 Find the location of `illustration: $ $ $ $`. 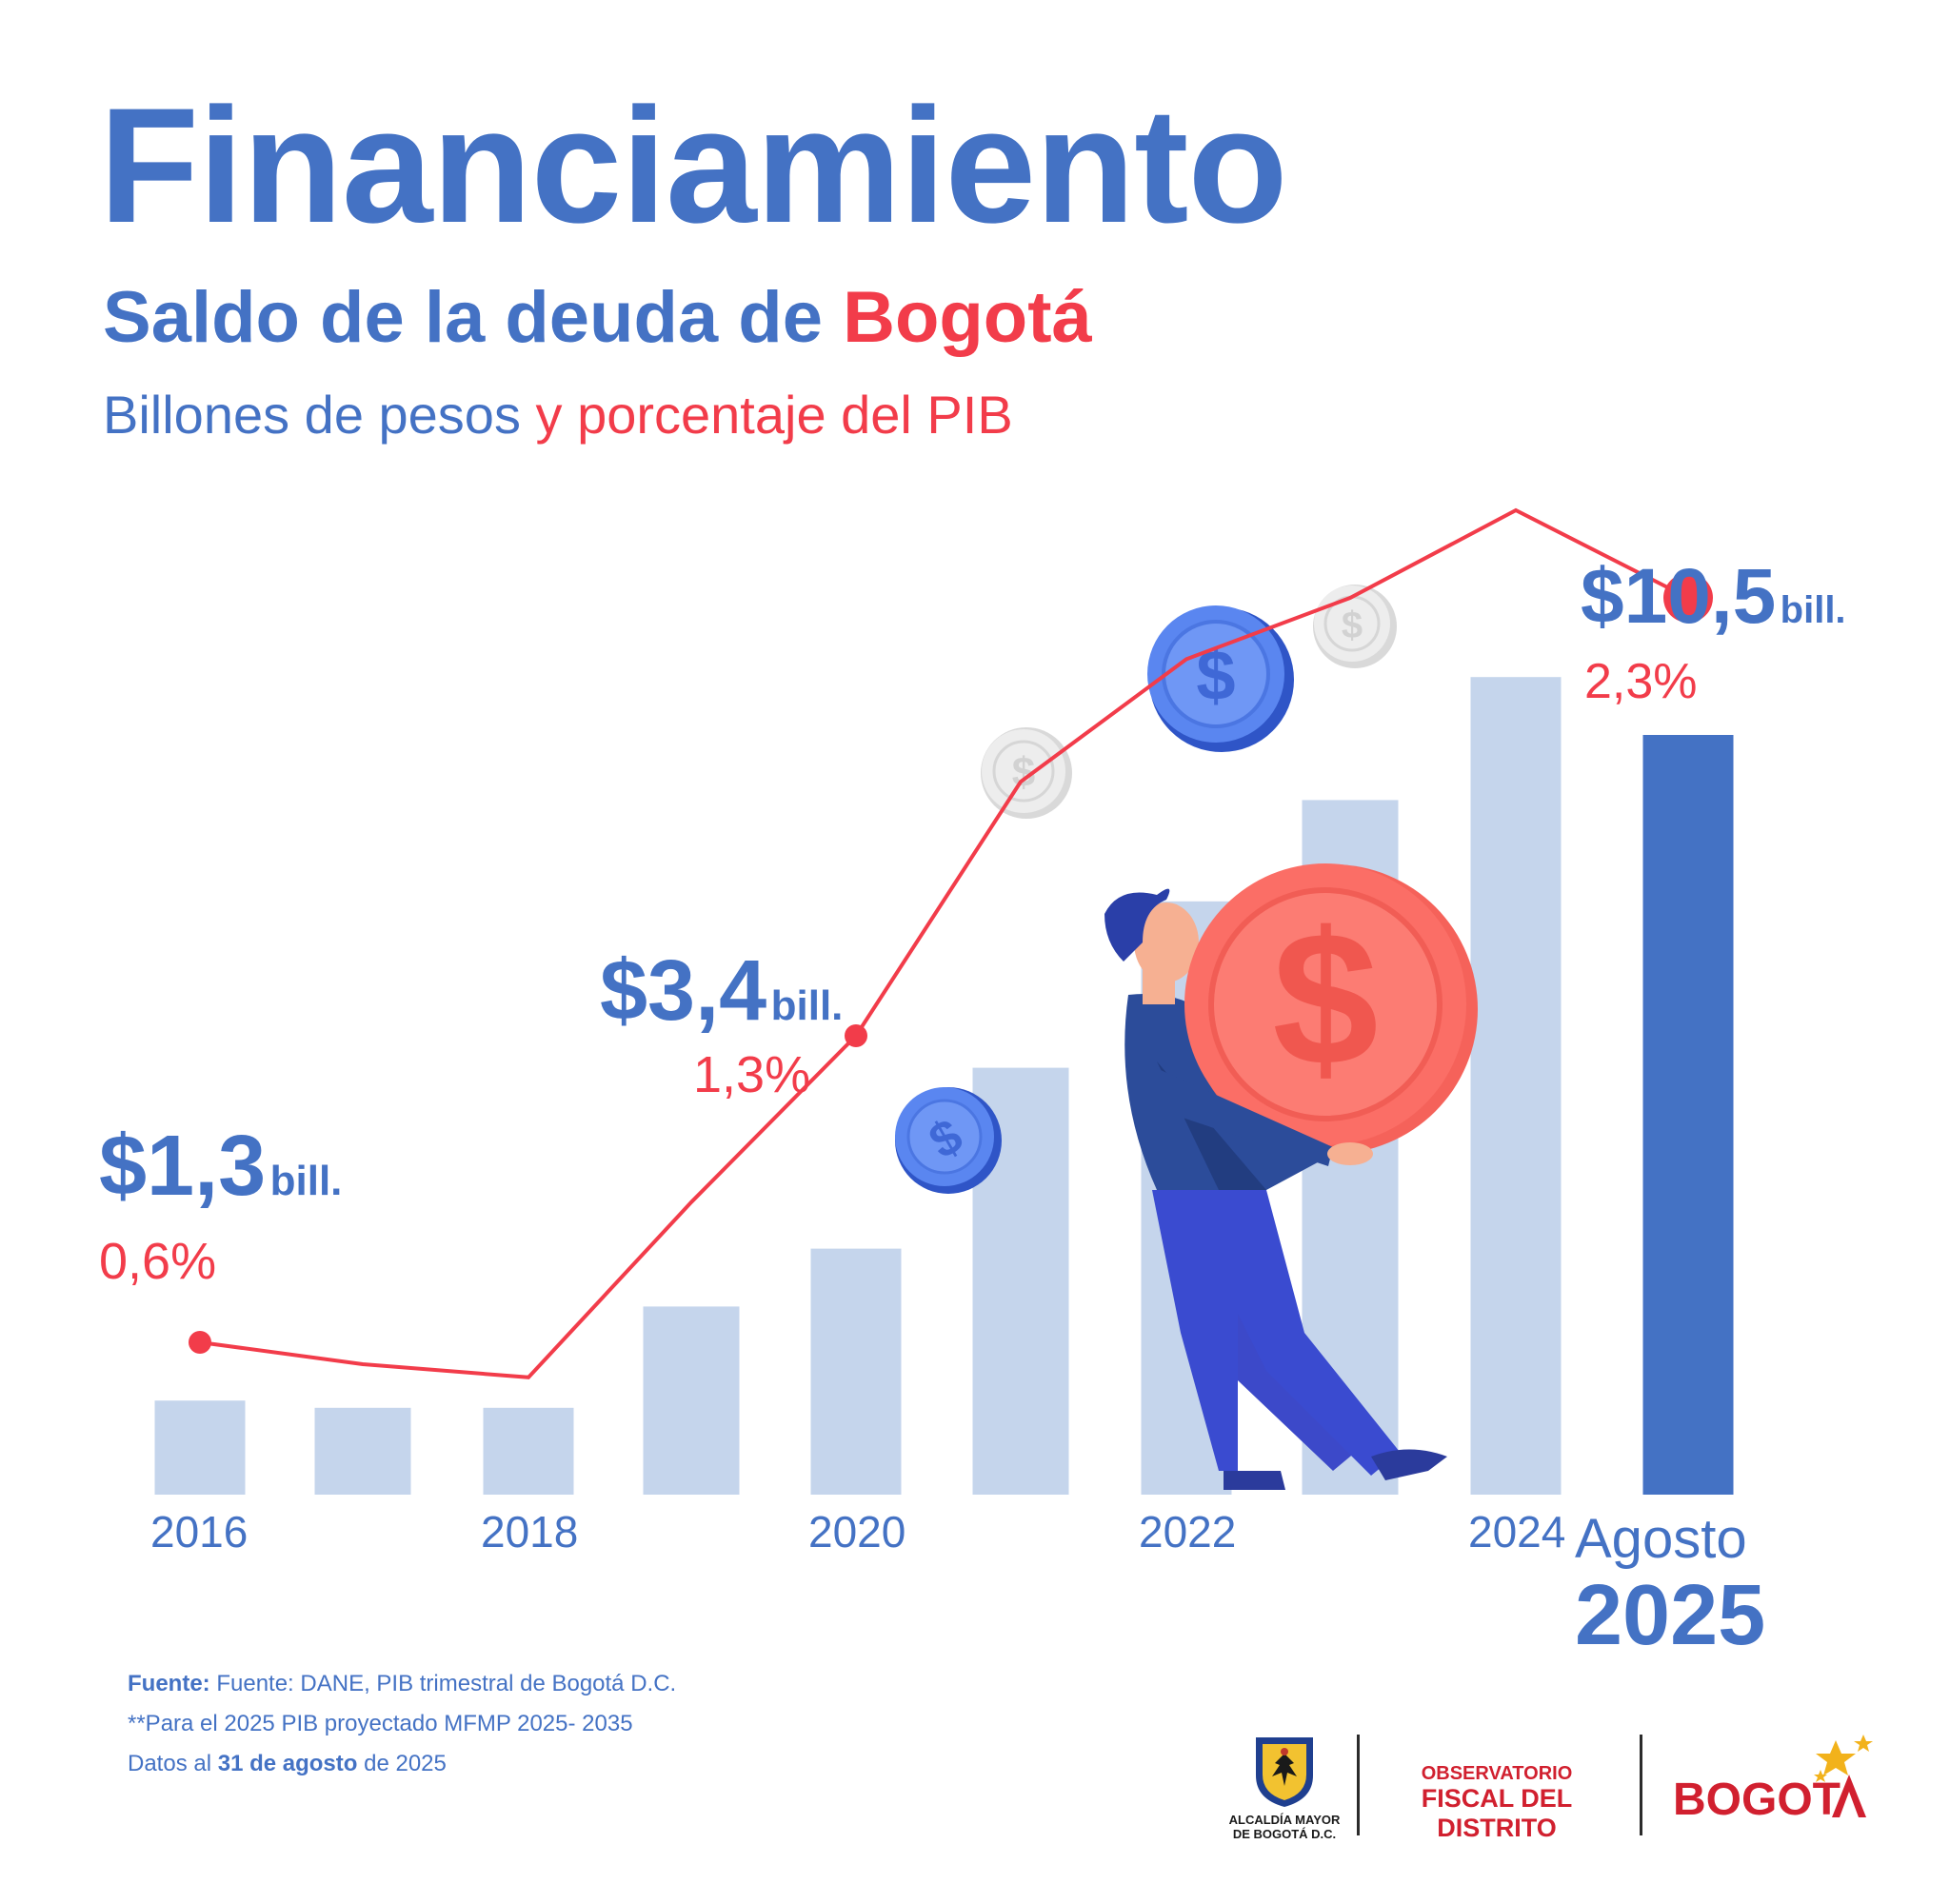

illustration: $ $ $ $ is located at coordinates (1186, 1037).